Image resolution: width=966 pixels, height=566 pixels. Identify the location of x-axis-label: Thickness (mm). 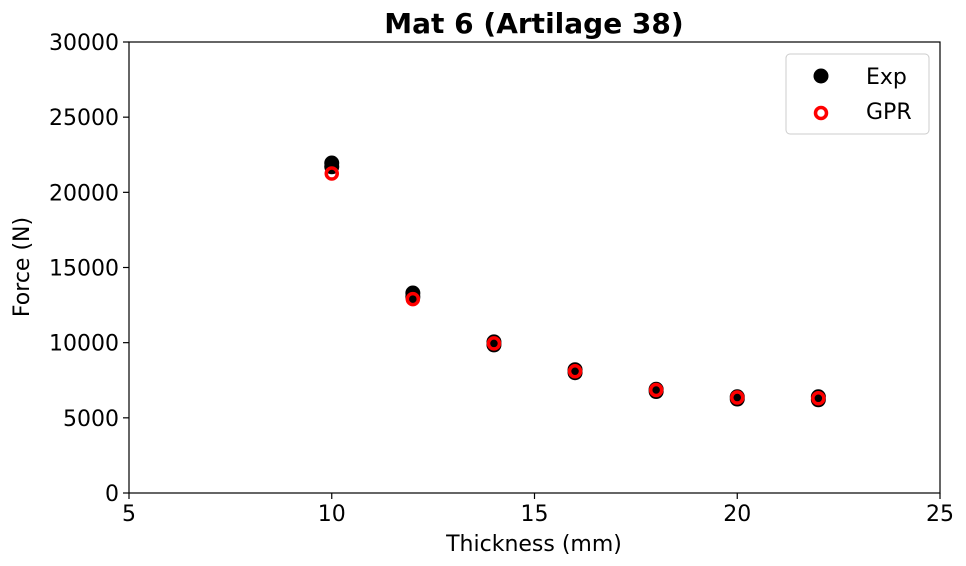
(533, 544).